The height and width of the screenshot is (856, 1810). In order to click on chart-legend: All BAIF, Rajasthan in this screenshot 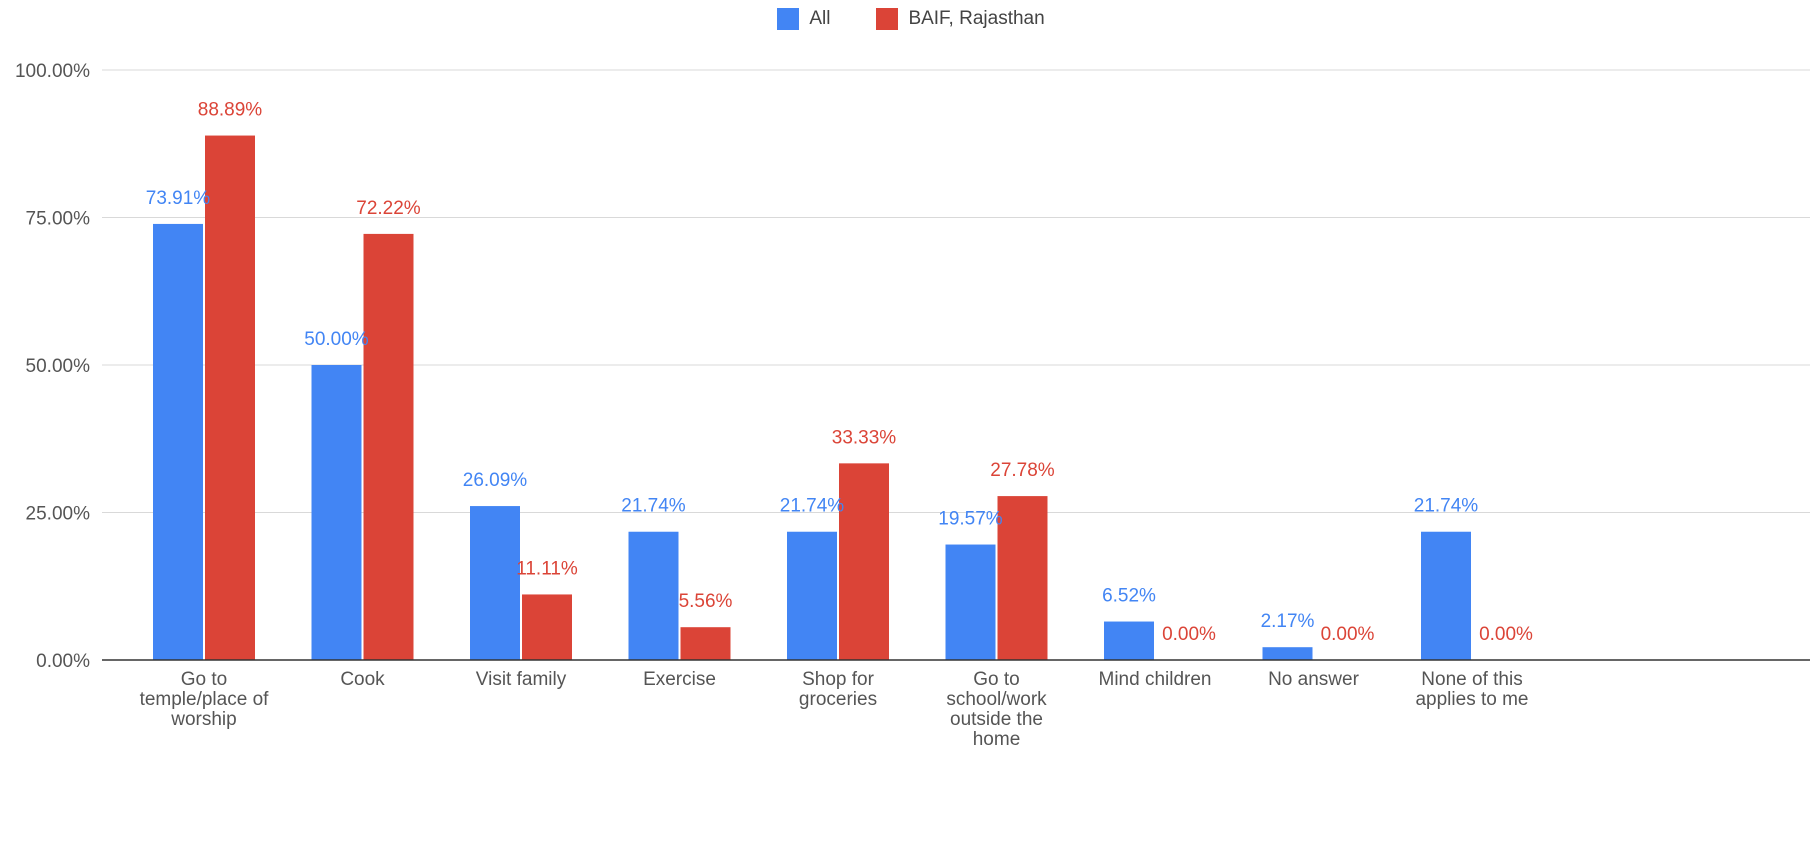, I will do `click(905, 19)`.